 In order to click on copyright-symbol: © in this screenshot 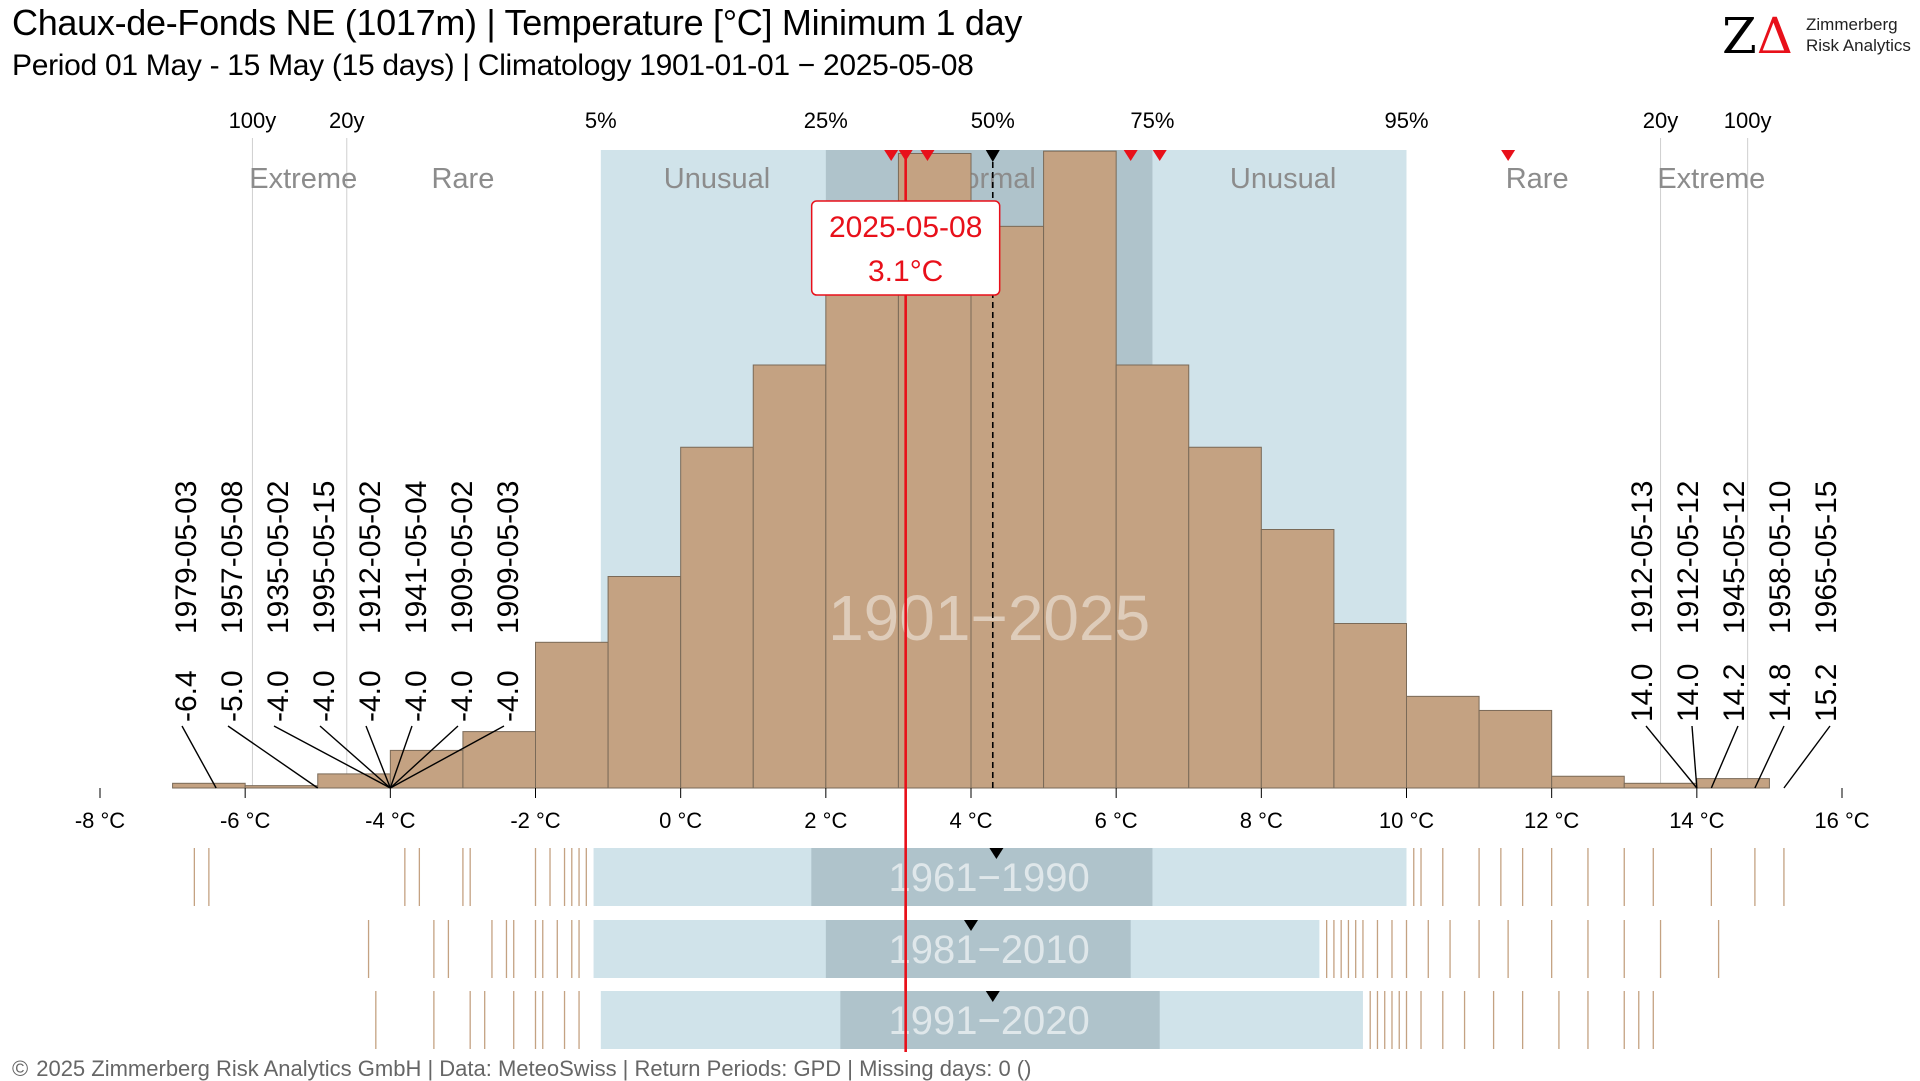, I will do `click(20, 1068)`.